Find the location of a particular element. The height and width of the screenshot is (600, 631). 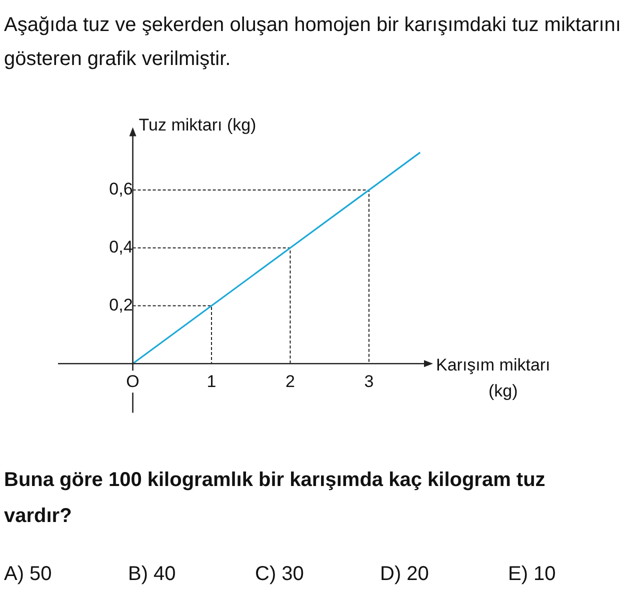

x-axis-title: Karışım miktarı (kg) is located at coordinates (493, 377).